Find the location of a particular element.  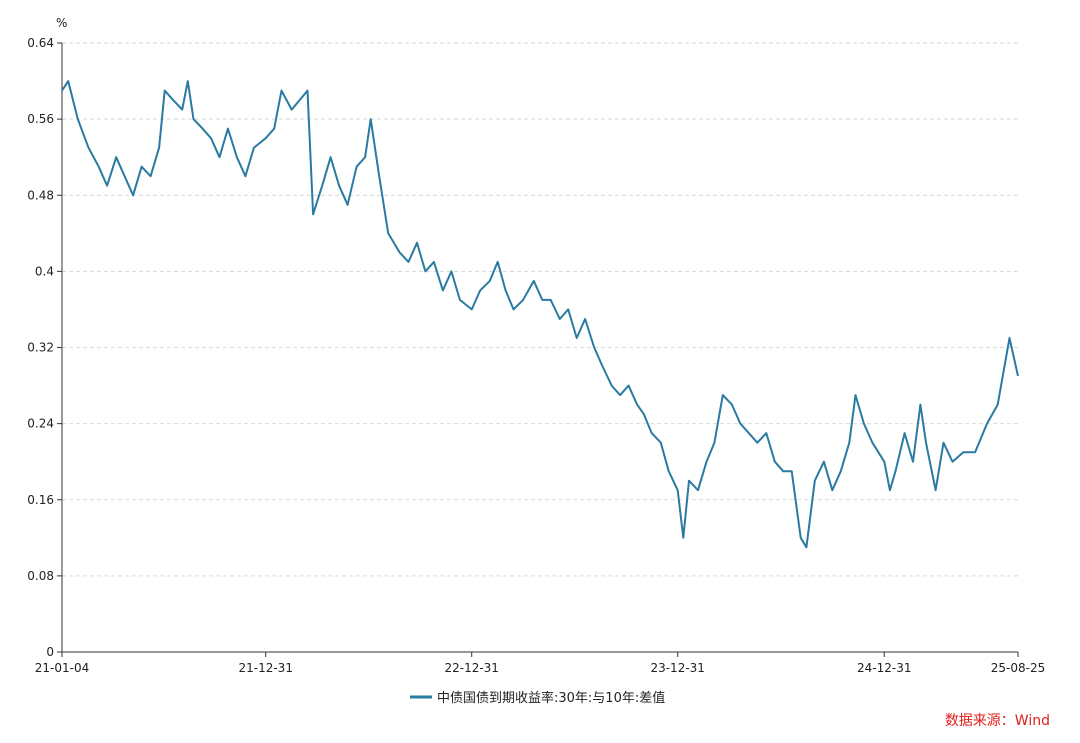

legend-label: 中债国债到期收益率:30年:与10年:差值 is located at coordinates (551, 698).